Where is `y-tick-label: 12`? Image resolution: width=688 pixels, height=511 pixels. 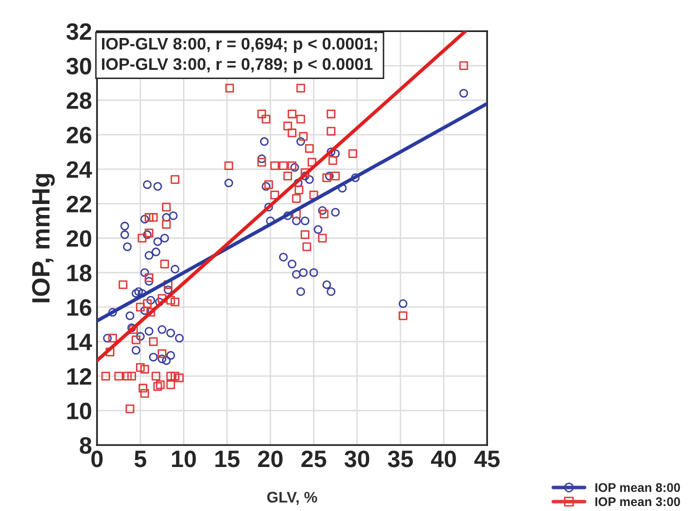
y-tick-label: 12 is located at coordinates (79, 376).